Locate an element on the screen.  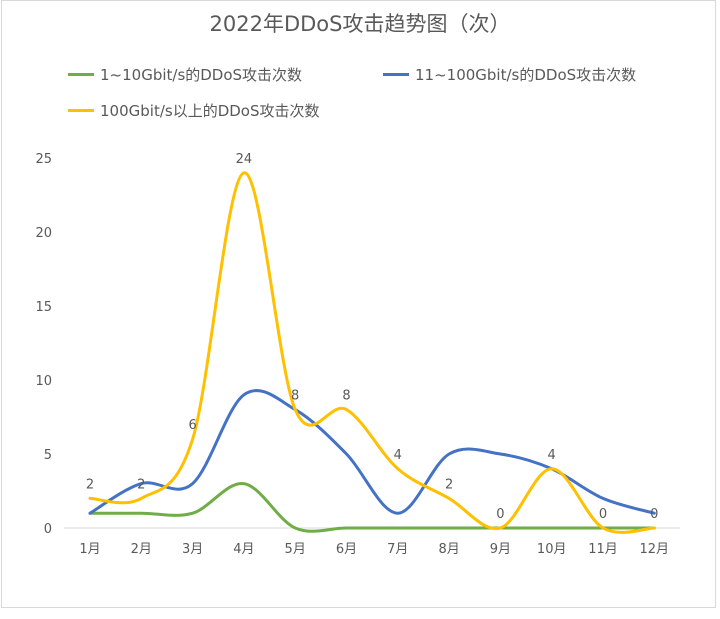
legend-item-100gbps-plus: 100Gbit/s以上的DDoS攻击次数 is located at coordinates (194, 110).